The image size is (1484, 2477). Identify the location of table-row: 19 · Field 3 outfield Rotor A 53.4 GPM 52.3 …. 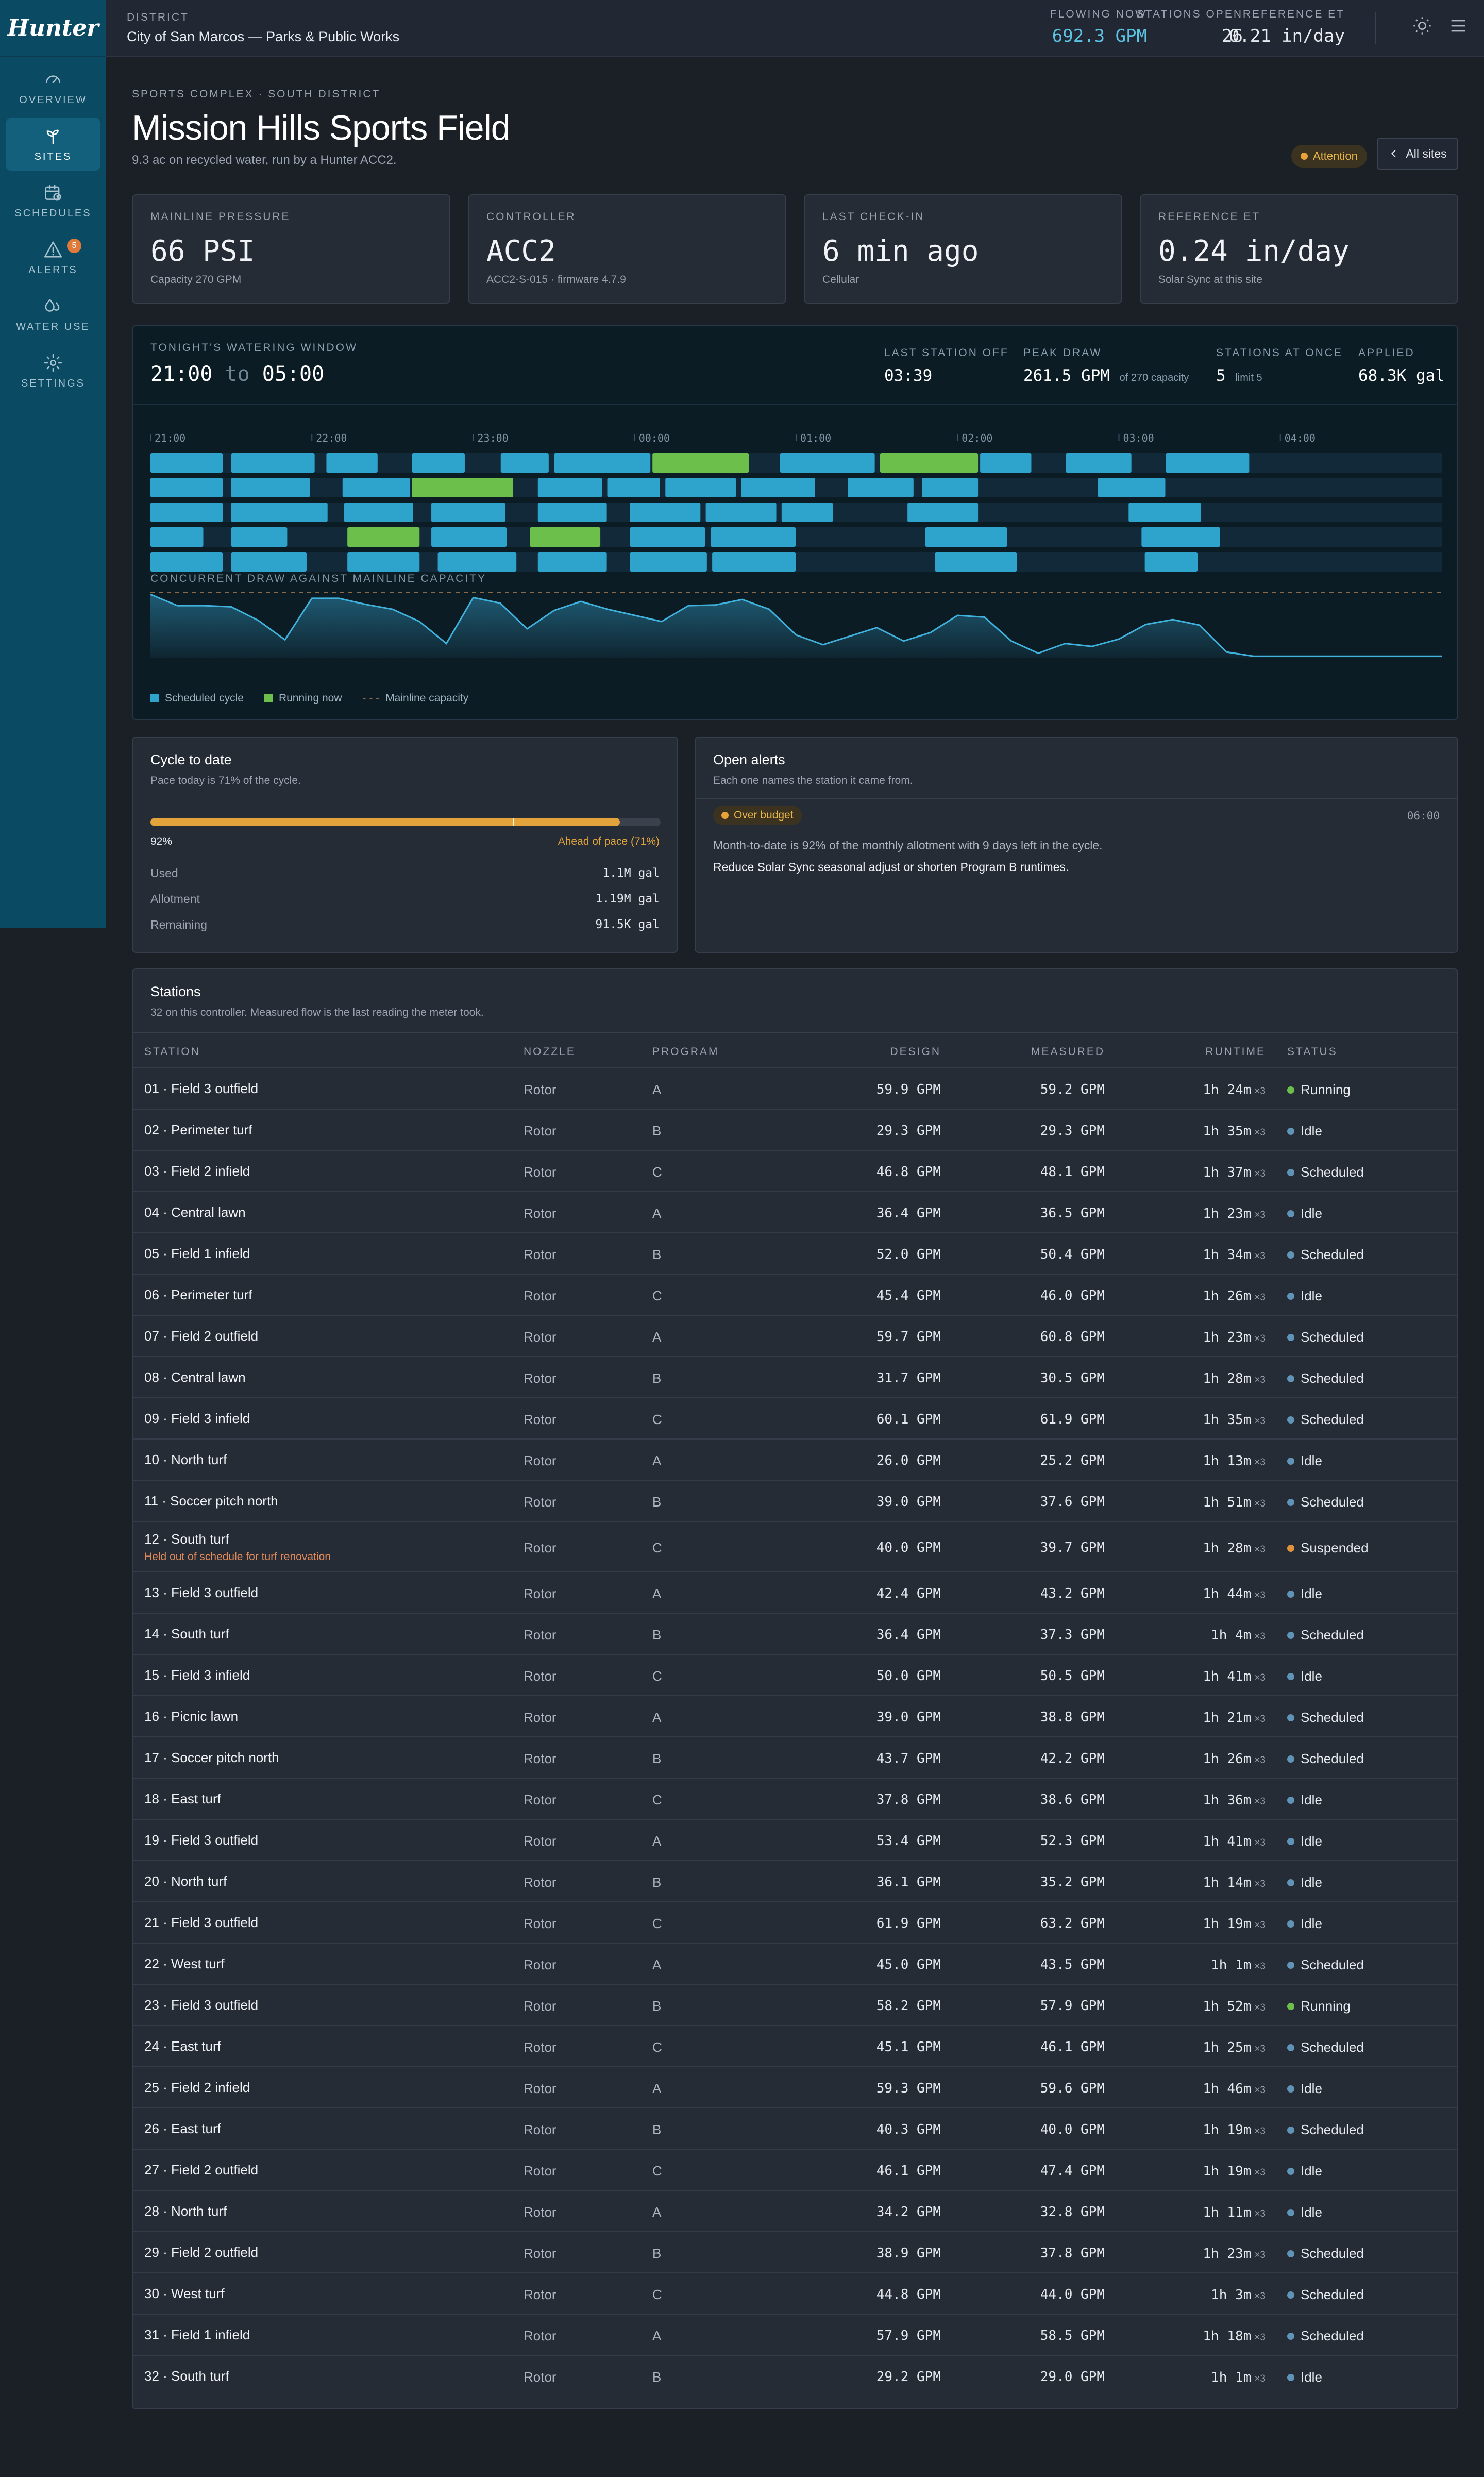
(795, 1839).